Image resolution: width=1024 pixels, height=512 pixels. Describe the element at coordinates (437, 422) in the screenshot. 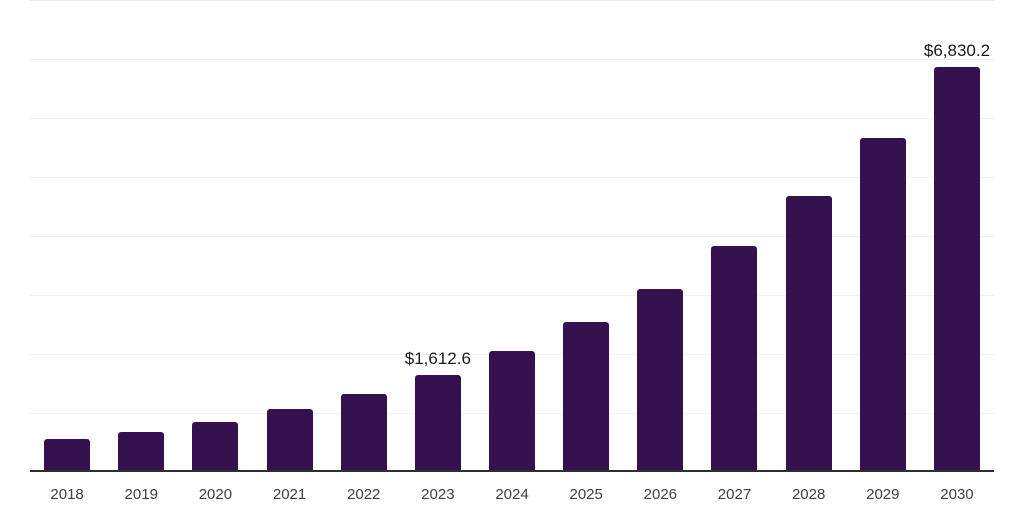

I see `bar-2023` at that location.